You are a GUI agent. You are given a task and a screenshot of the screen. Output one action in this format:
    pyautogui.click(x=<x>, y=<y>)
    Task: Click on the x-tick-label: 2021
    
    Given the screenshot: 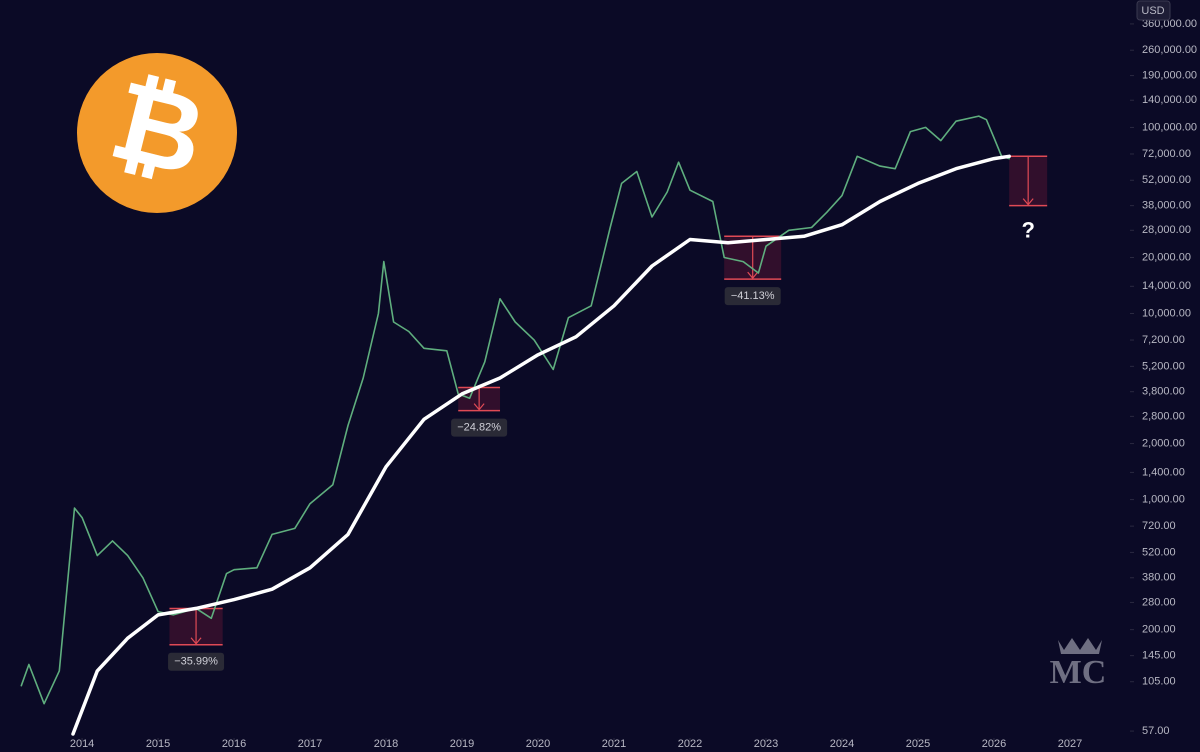 What is the action you would take?
    pyautogui.click(x=614, y=744)
    